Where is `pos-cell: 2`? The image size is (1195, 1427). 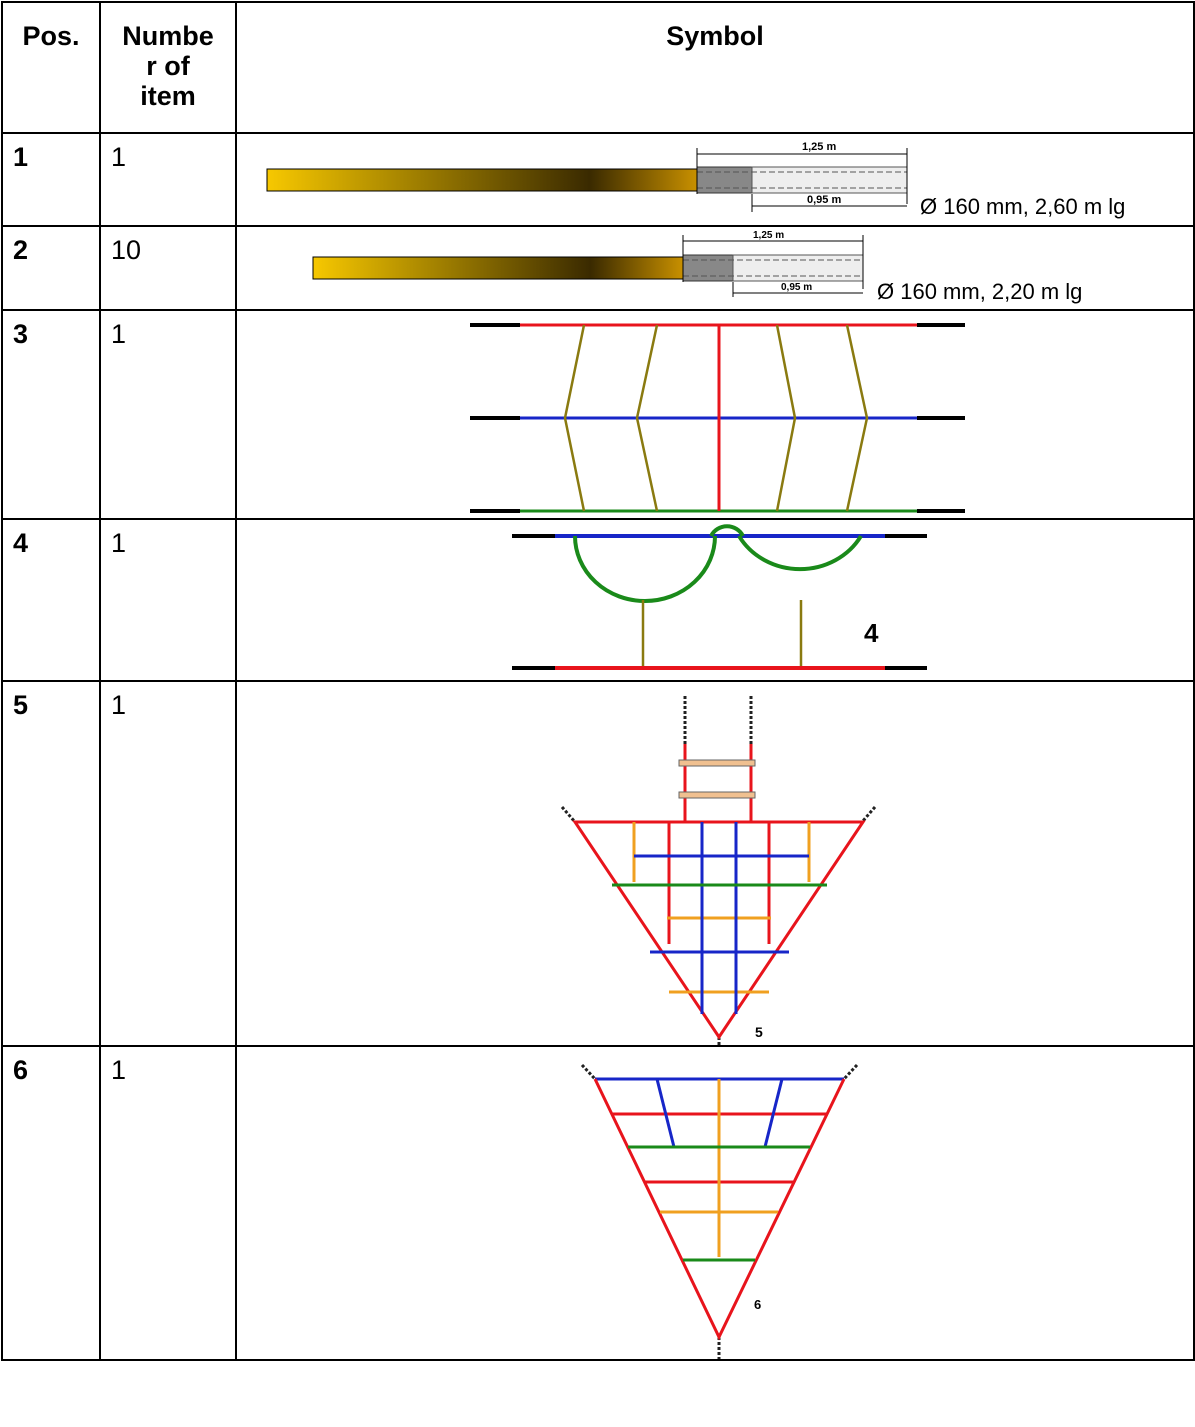
pos-cell: 2 is located at coordinates (51, 268).